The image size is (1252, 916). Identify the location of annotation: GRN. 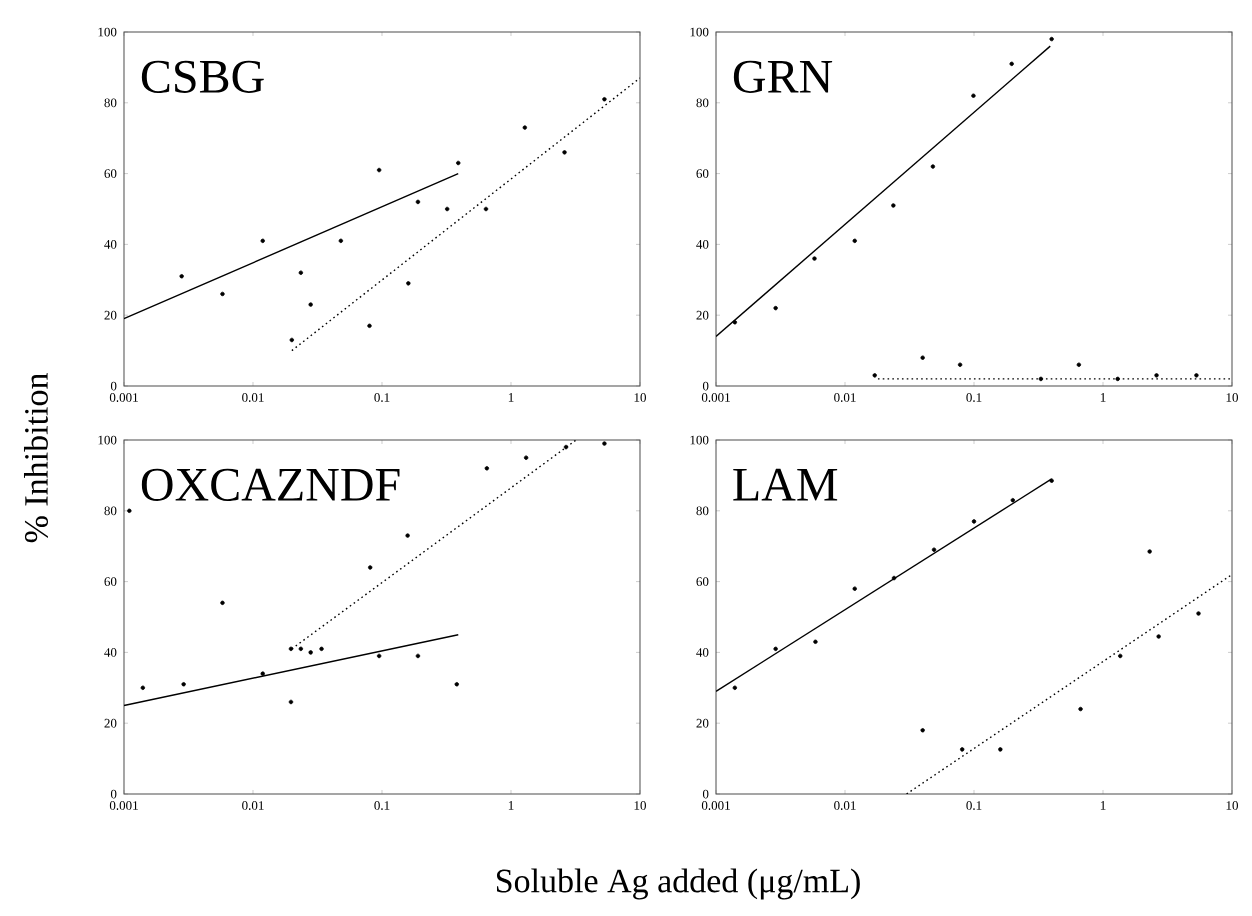
(783, 76).